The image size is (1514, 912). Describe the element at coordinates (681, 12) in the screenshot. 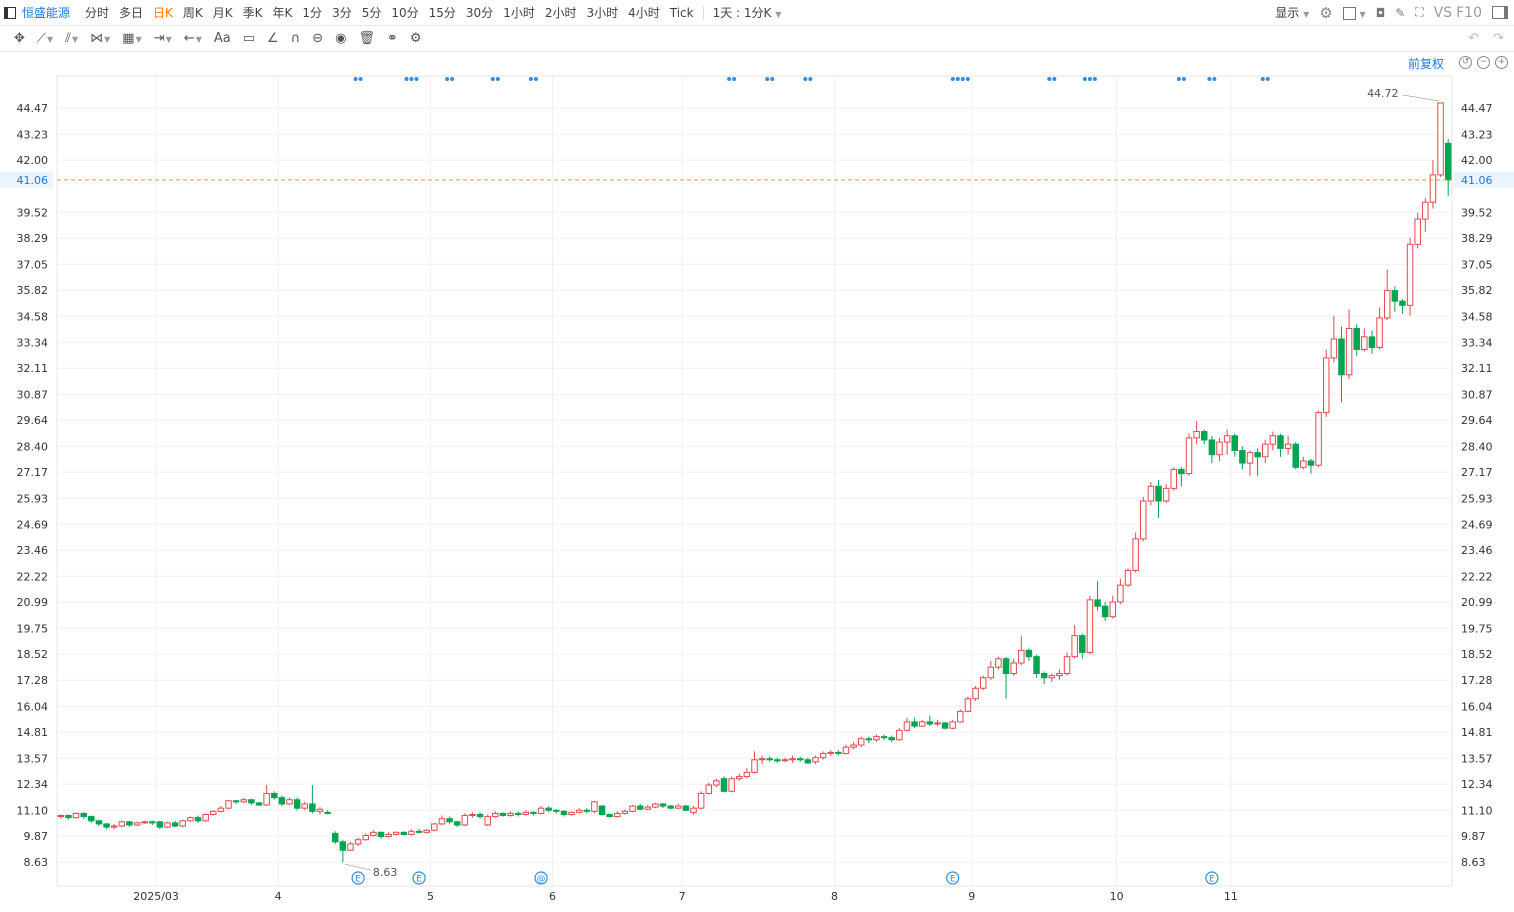

I see `timeframe-tab: Tick` at that location.